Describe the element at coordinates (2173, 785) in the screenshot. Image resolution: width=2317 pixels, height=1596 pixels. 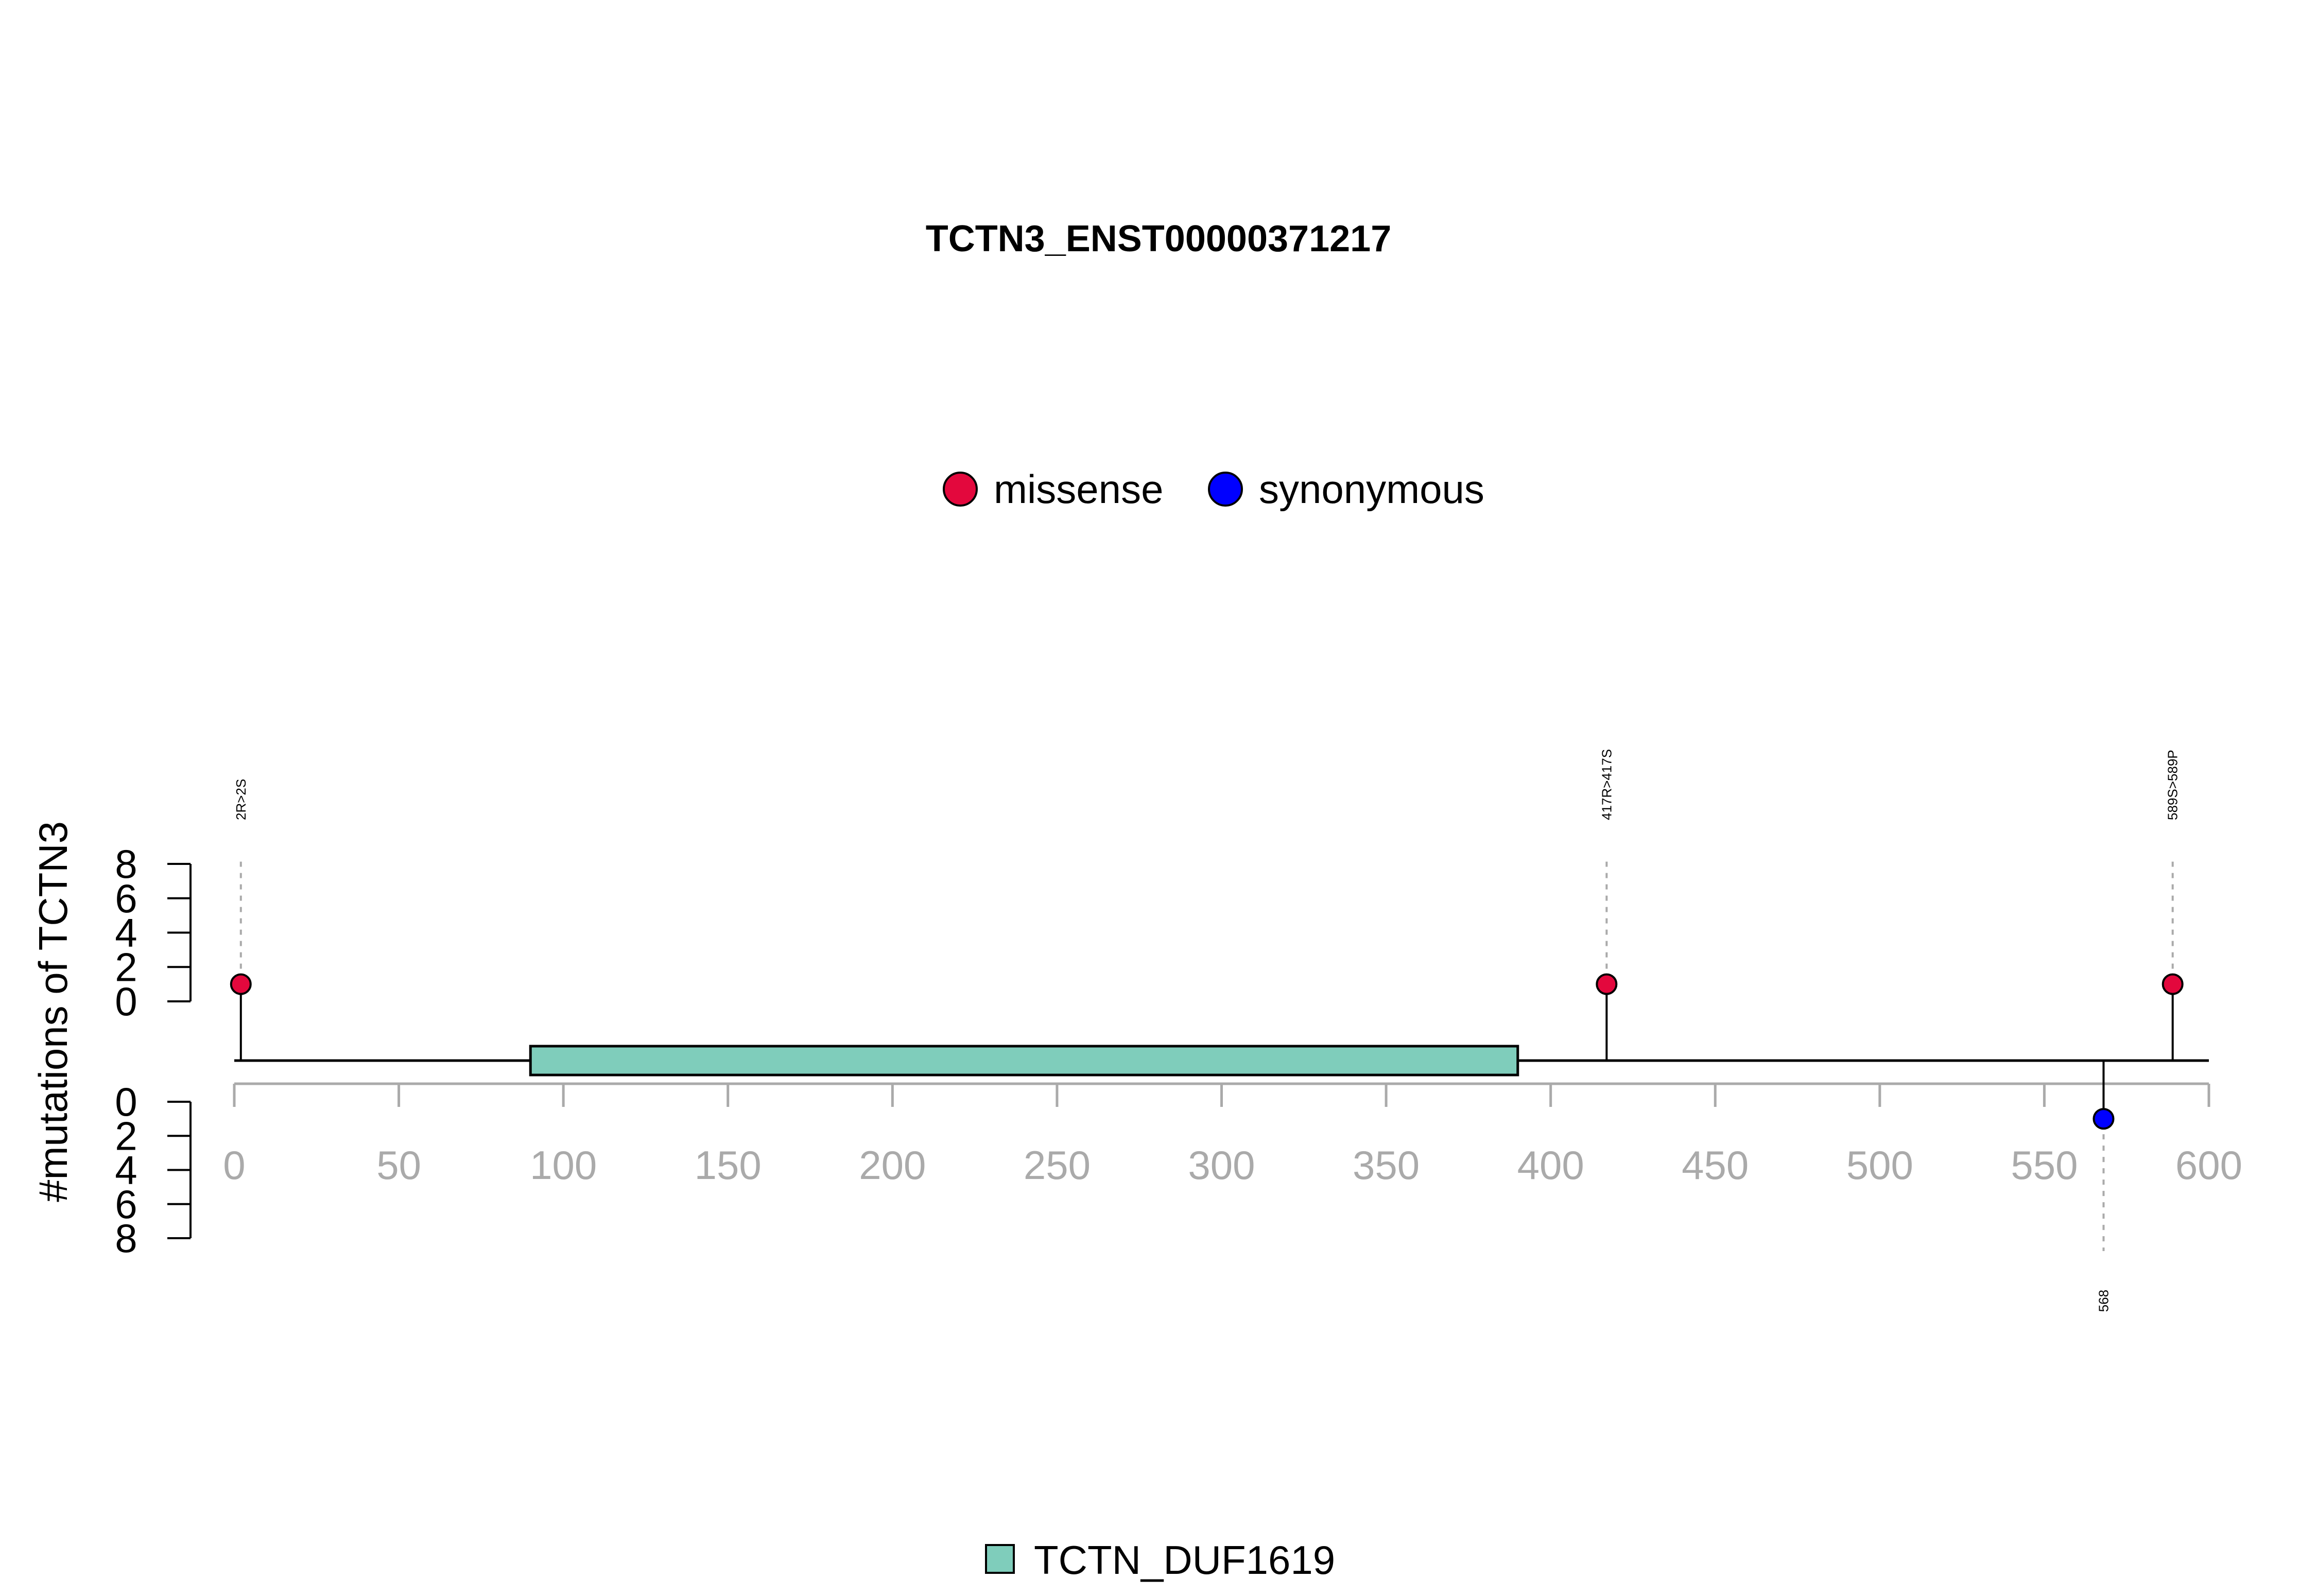
I see `mutation-label: 589S>589P` at that location.